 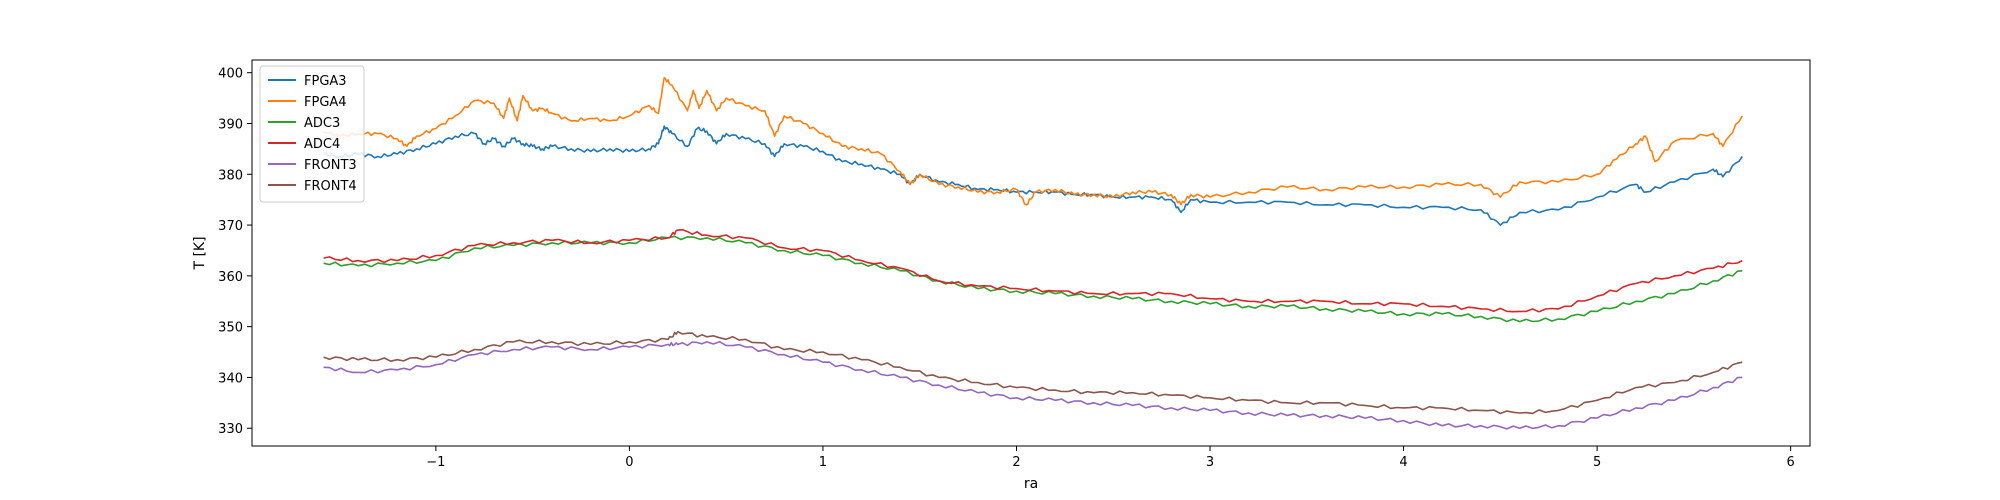 What do you see at coordinates (230, 74) in the screenshot?
I see `y-tick-label: 400` at bounding box center [230, 74].